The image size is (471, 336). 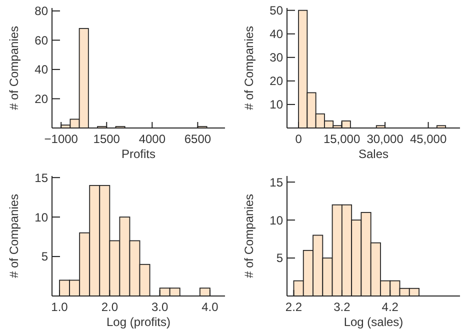 I want to click on x-tick-label: 30,000, so click(x=385, y=139).